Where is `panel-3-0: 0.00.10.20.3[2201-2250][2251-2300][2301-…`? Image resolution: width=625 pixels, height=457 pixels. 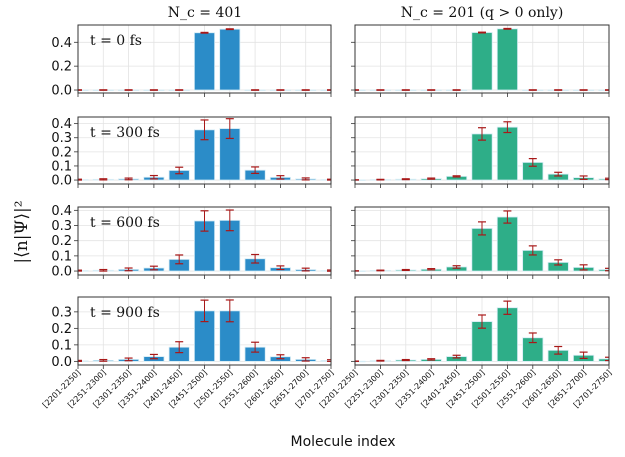 panel-3-0: 0.00.10.20.3[2201-2250][2251-2300][2301-… is located at coordinates (188, 353).